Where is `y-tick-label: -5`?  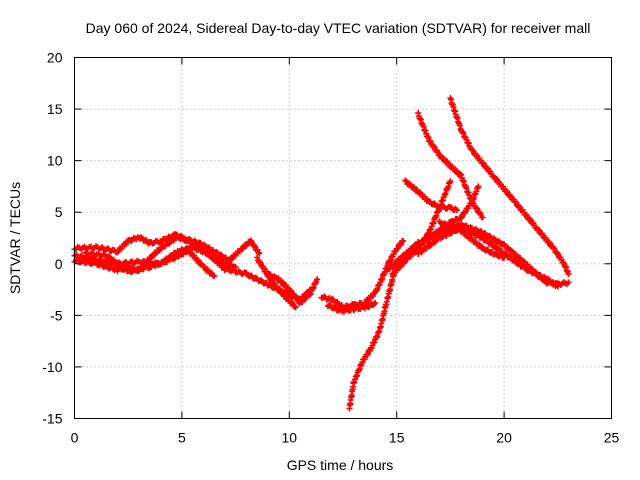
y-tick-label: -5 is located at coordinates (56, 315).